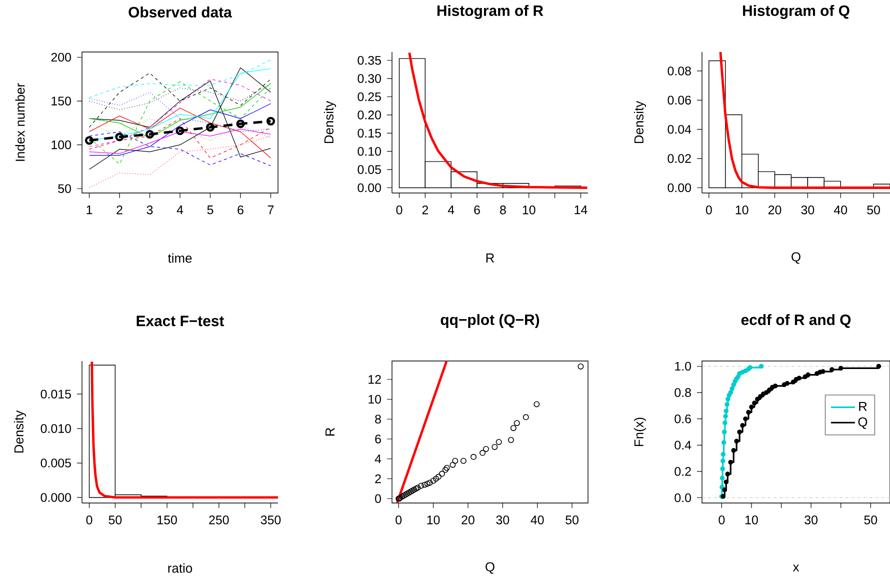 The height and width of the screenshot is (581, 890). Describe the element at coordinates (271, 210) in the screenshot. I see `x-tick-label: 7` at that location.